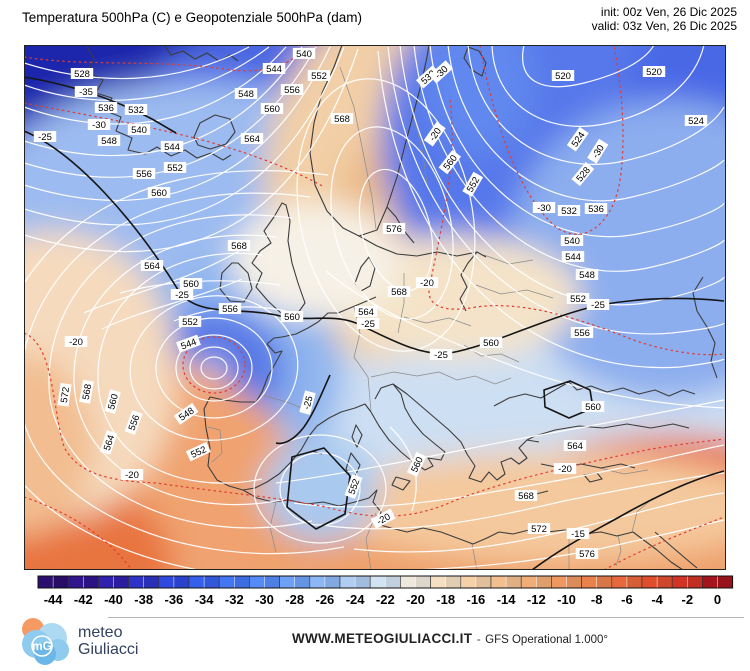 The width and height of the screenshot is (750, 671). Describe the element at coordinates (587, 554) in the screenshot. I see `geopotential-label: 576` at that location.